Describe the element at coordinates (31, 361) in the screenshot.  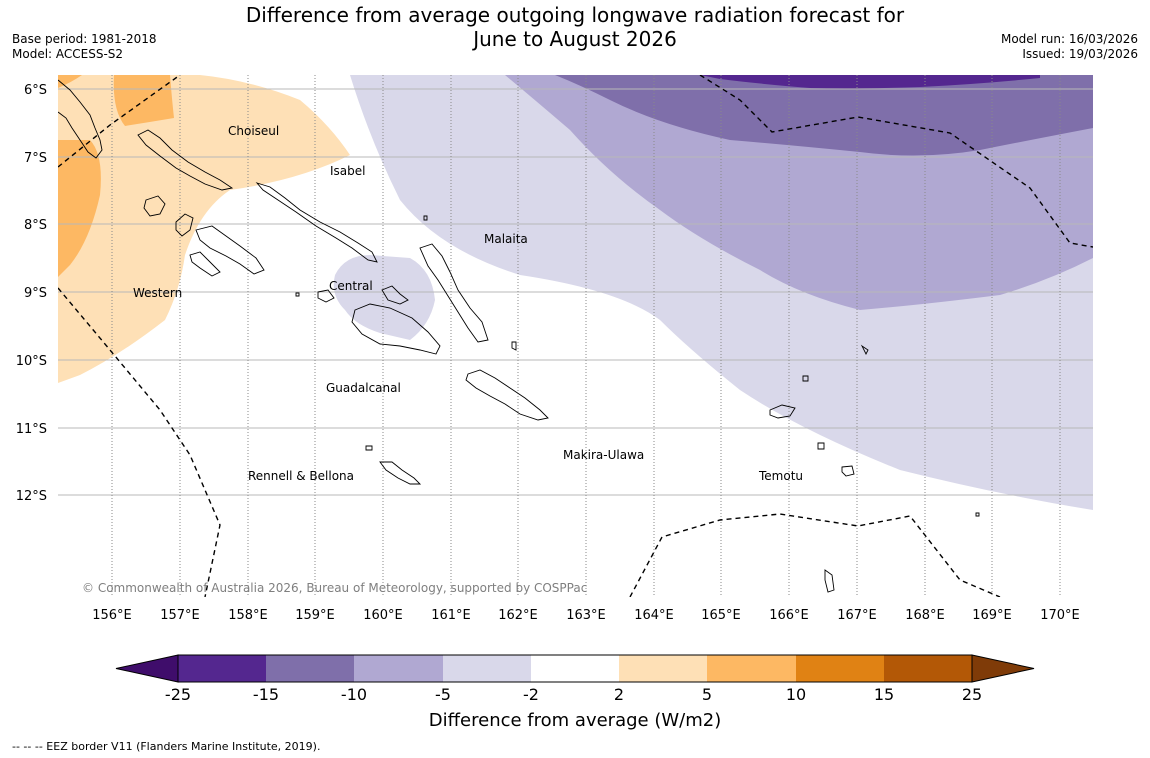
I see `lat-label-10s: 10°S` at that location.